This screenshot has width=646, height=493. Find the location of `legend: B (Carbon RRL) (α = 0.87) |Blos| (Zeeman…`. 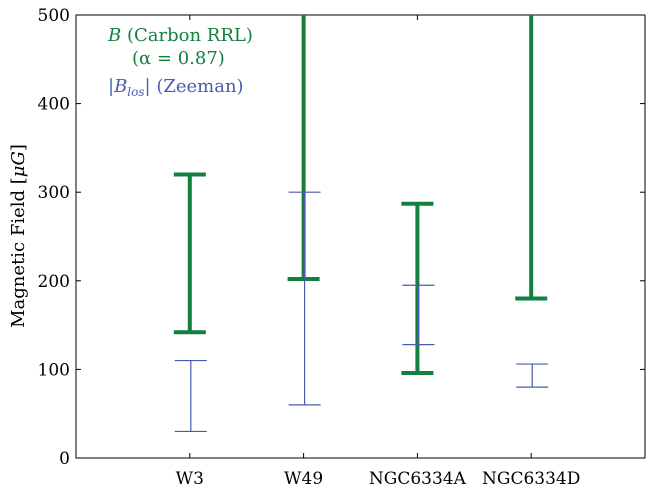

legend: B (Carbon RRL) (α = 0.87) |Blos| (Zeeman… is located at coordinates (180, 62).